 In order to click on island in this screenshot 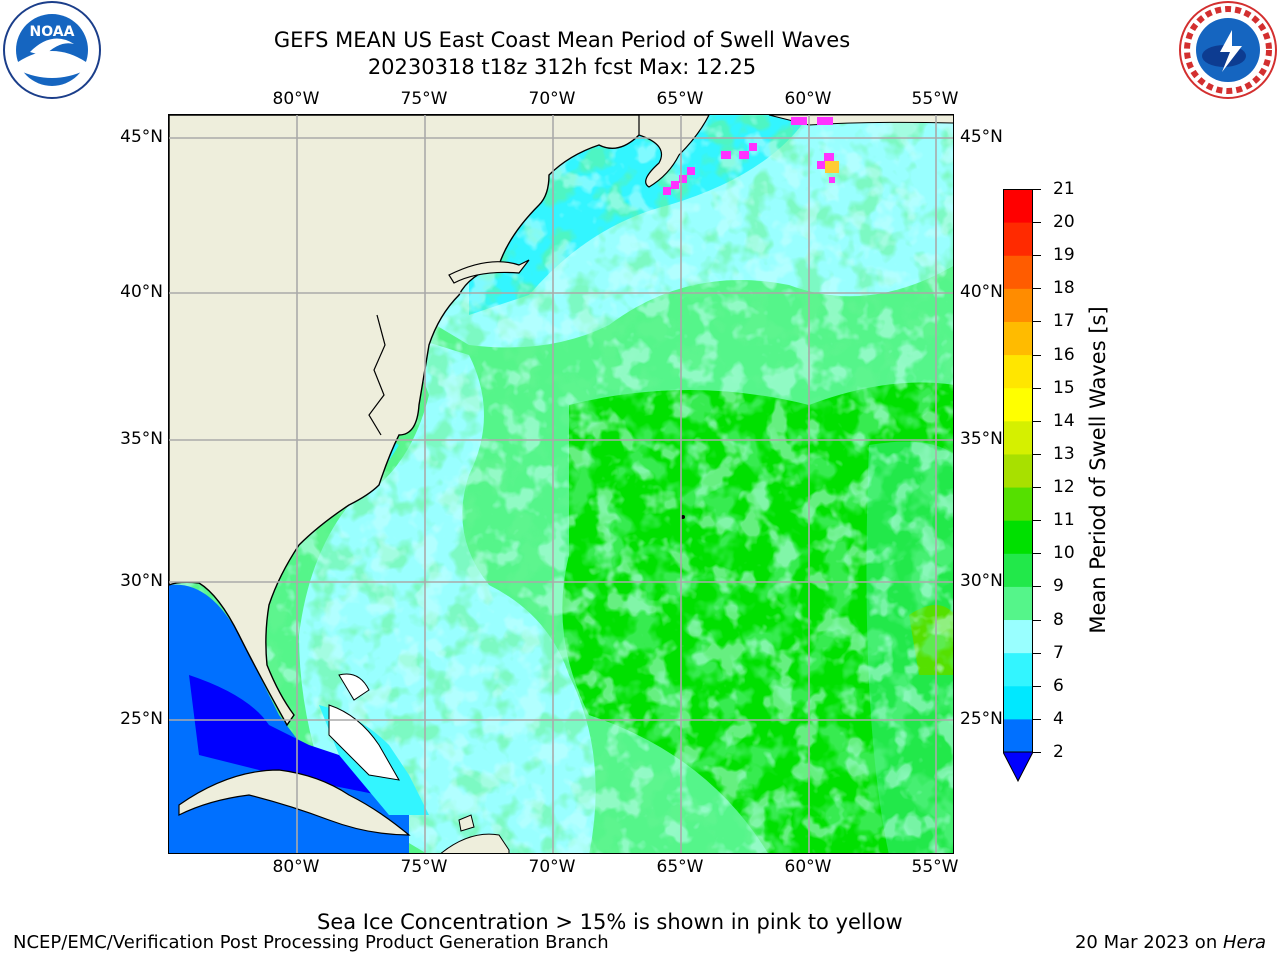, I will do `click(466, 823)`.